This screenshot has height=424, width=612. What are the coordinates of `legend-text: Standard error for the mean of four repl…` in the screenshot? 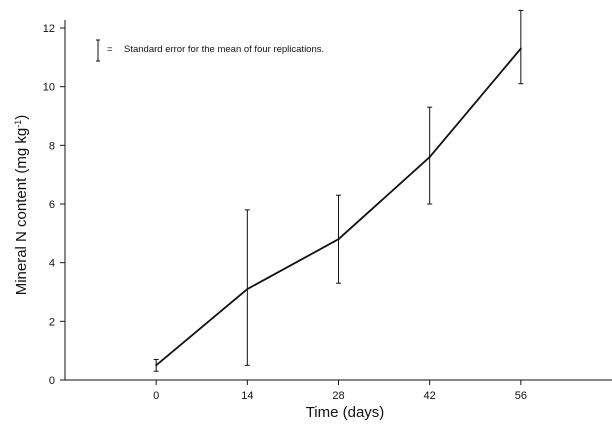 It's located at (224, 49).